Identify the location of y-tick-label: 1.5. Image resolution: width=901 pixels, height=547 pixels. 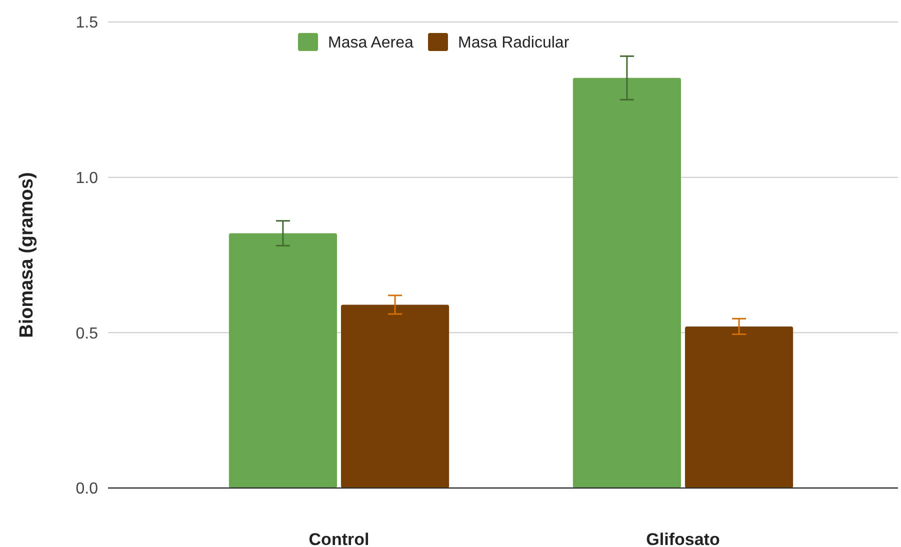
(87, 23).